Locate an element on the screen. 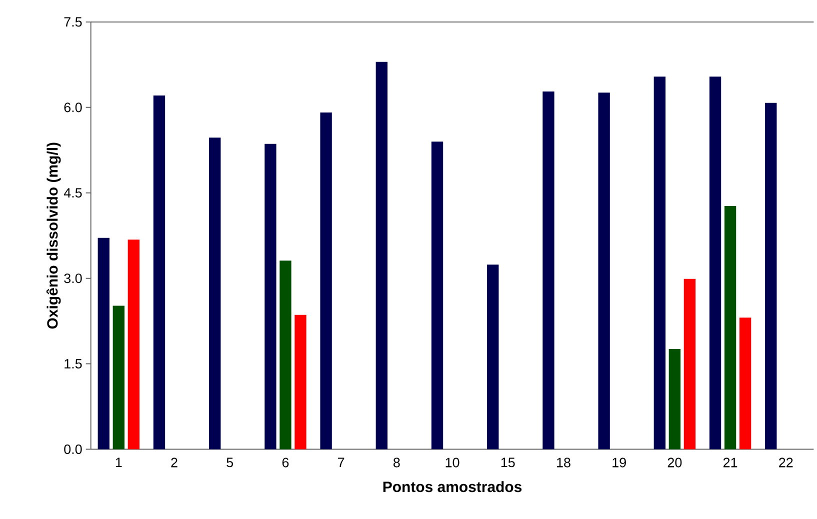 The image size is (817, 519). x-tick-label: 8 is located at coordinates (397, 463).